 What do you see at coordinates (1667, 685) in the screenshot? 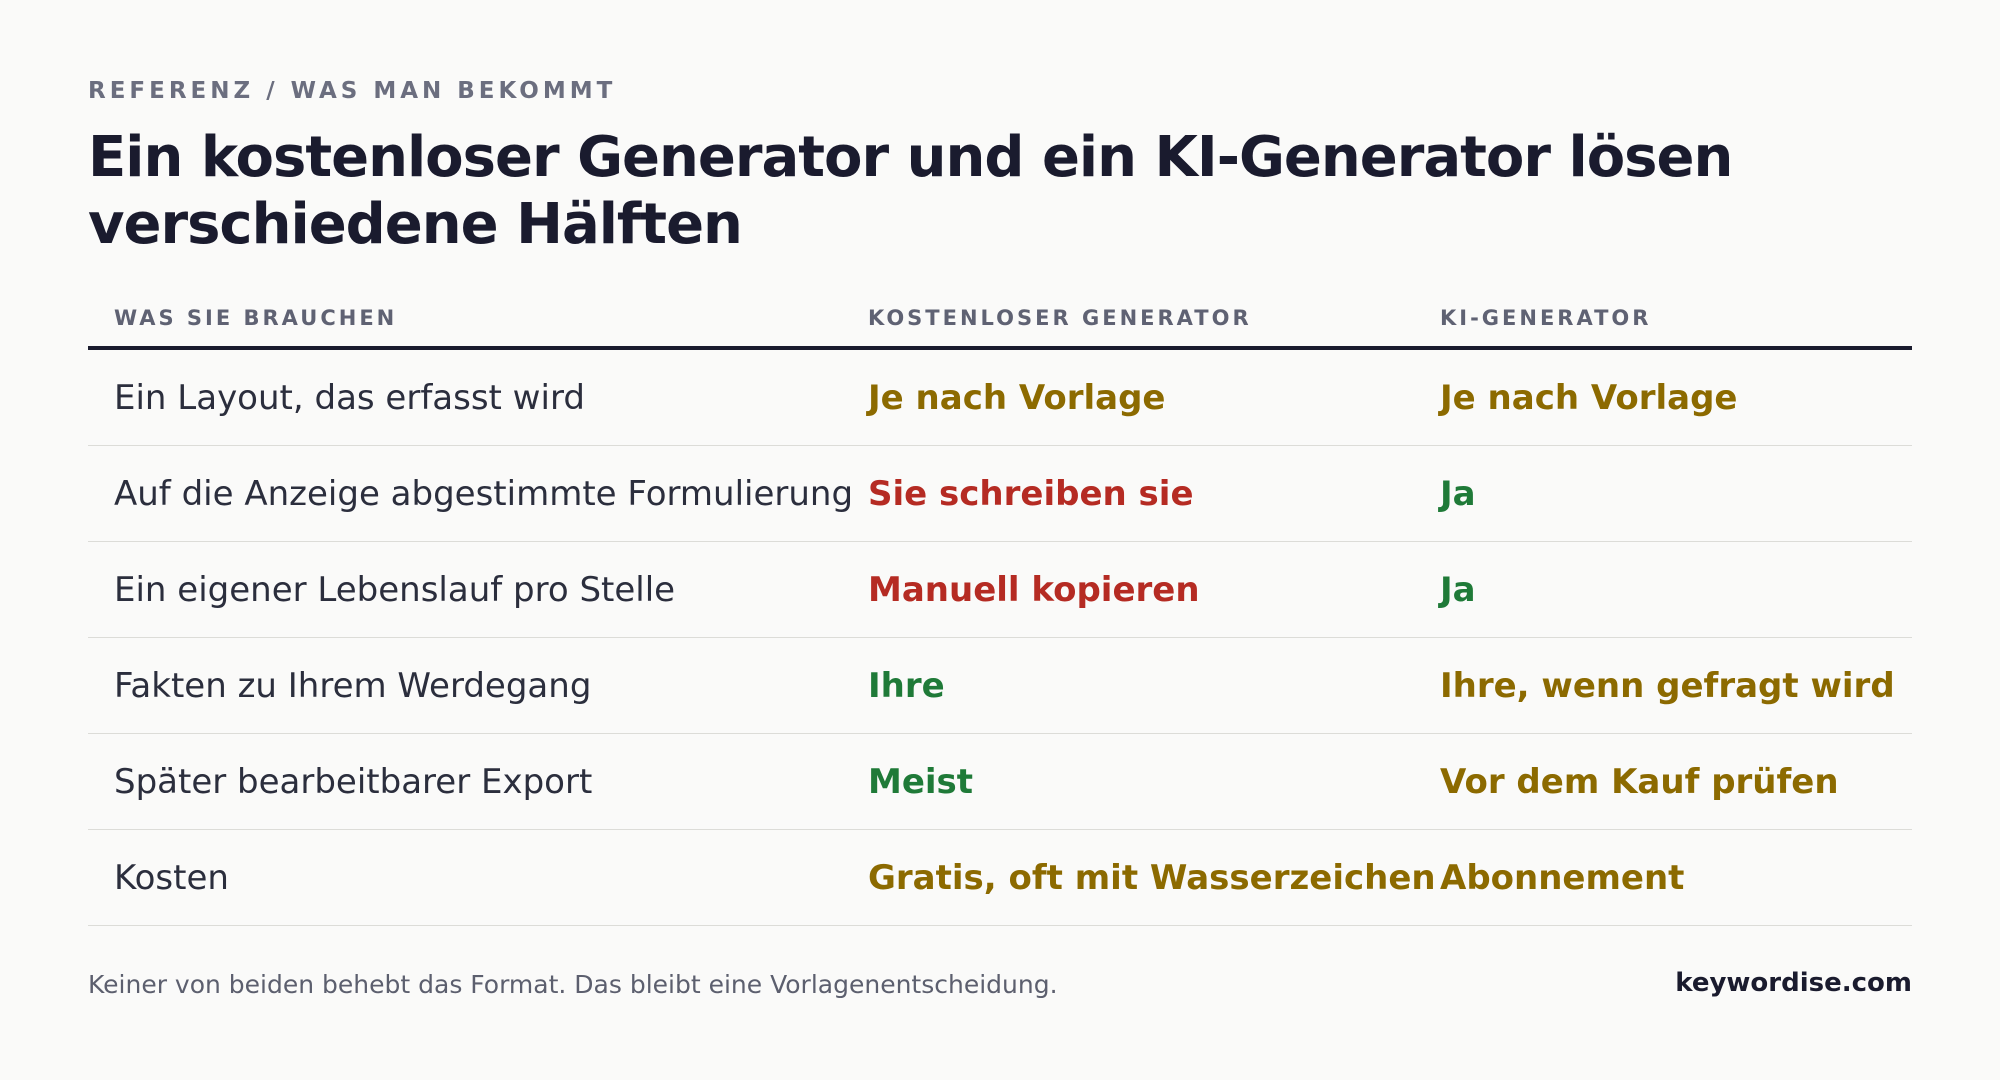
I see `ai-generator-cell: Ihre, wenn gefragt wird` at bounding box center [1667, 685].